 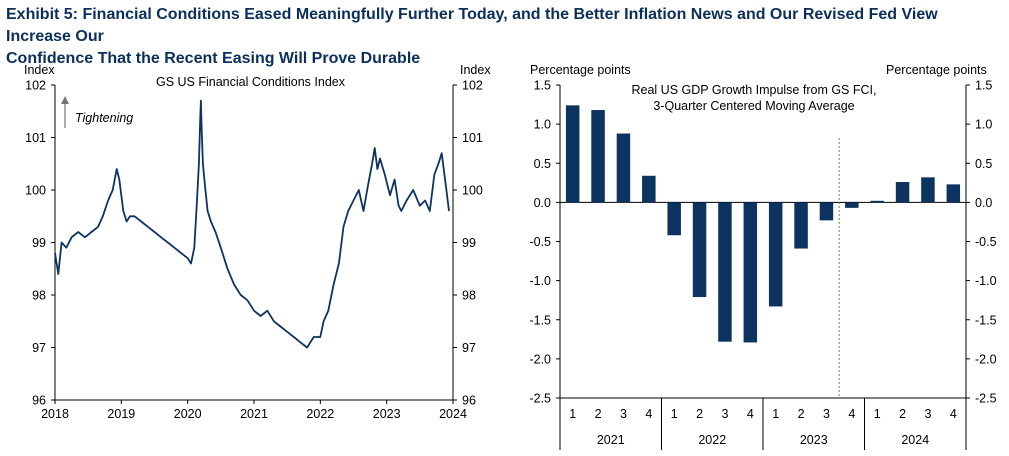 I want to click on fci-right-tick-label: 96, so click(x=469, y=401).